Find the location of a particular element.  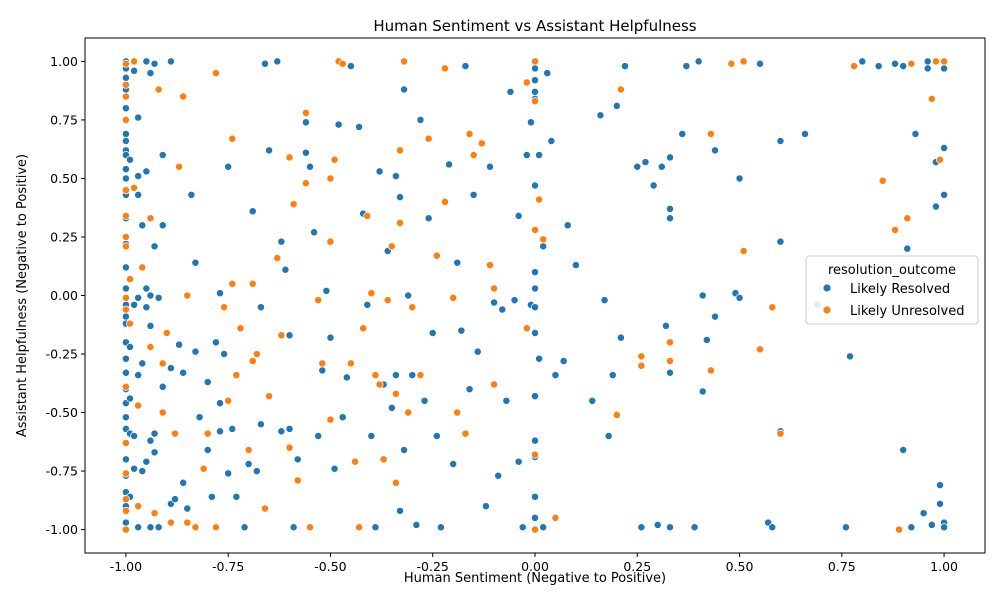

legend-box is located at coordinates (892, 290).